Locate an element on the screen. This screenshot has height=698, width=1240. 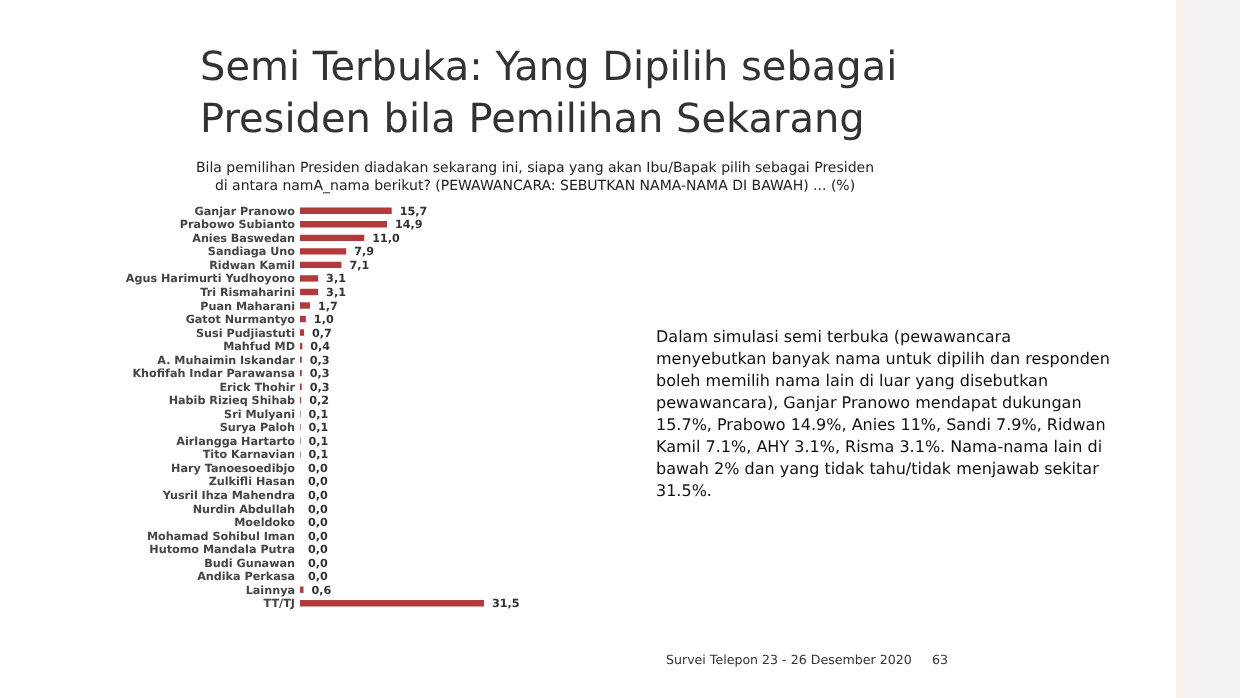
chart-title: Semi Terbuka: Yang Dipilih sebagai Presiden bila Pemilihan Sekarang is located at coordinates (550, 92).